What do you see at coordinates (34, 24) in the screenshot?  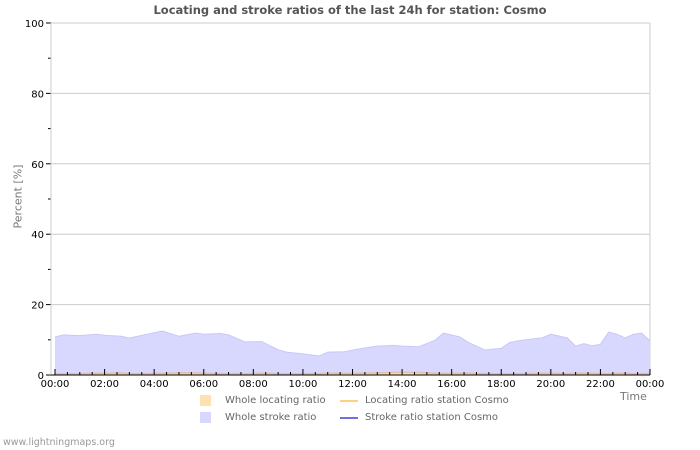 I see `y-tick-label: 100` at bounding box center [34, 24].